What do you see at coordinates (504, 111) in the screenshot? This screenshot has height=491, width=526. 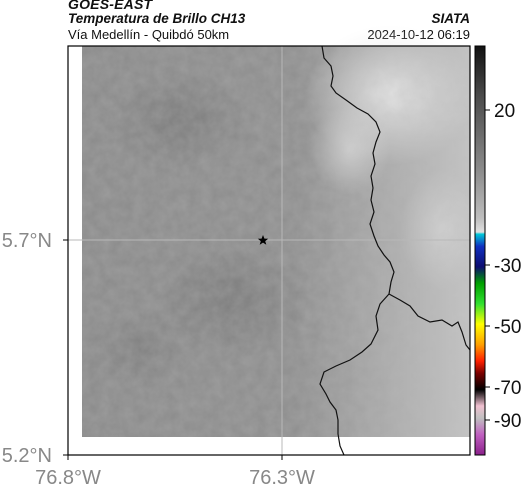 I see `colorbar-tick-20: 20` at bounding box center [504, 111].